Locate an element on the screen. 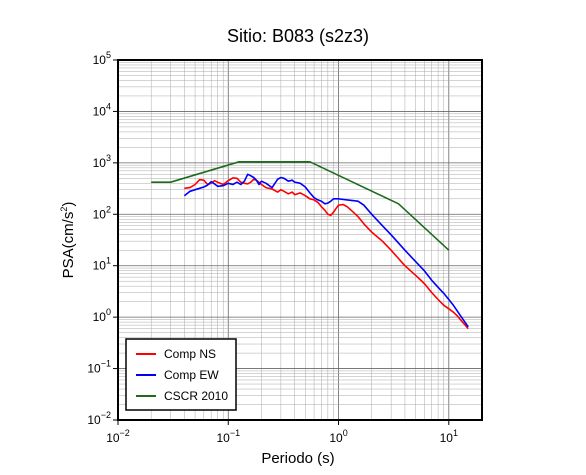  y-axis-label-close: ) is located at coordinates (68, 204).